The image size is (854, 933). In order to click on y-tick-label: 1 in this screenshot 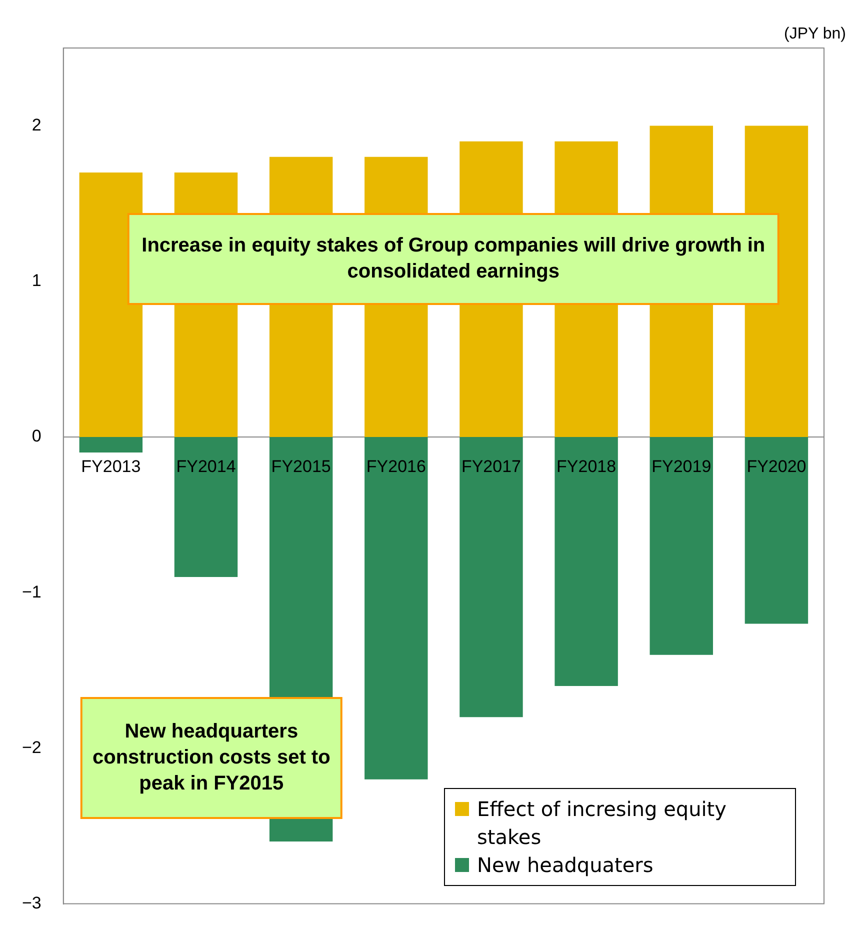, I will do `click(37, 280)`.